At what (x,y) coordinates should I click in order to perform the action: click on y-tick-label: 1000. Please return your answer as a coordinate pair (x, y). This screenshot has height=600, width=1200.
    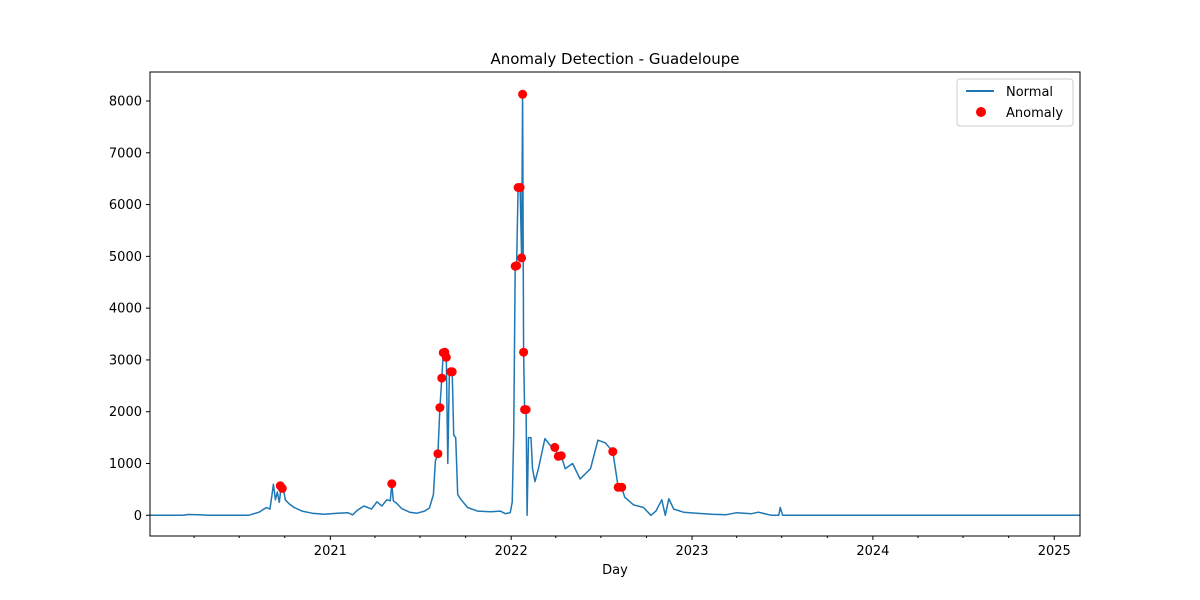
    Looking at the image, I should click on (125, 464).